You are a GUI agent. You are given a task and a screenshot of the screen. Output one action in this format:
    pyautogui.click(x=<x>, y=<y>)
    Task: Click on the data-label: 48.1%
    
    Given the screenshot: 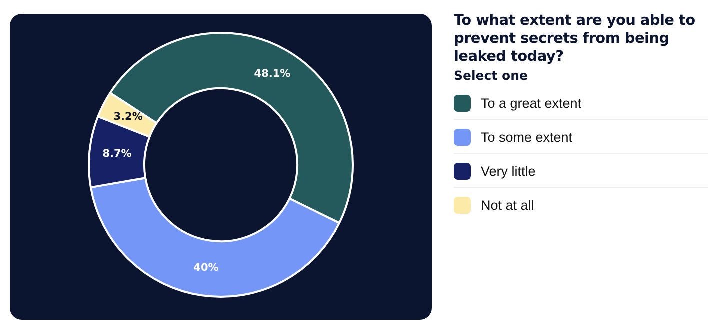 What is the action you would take?
    pyautogui.click(x=273, y=74)
    